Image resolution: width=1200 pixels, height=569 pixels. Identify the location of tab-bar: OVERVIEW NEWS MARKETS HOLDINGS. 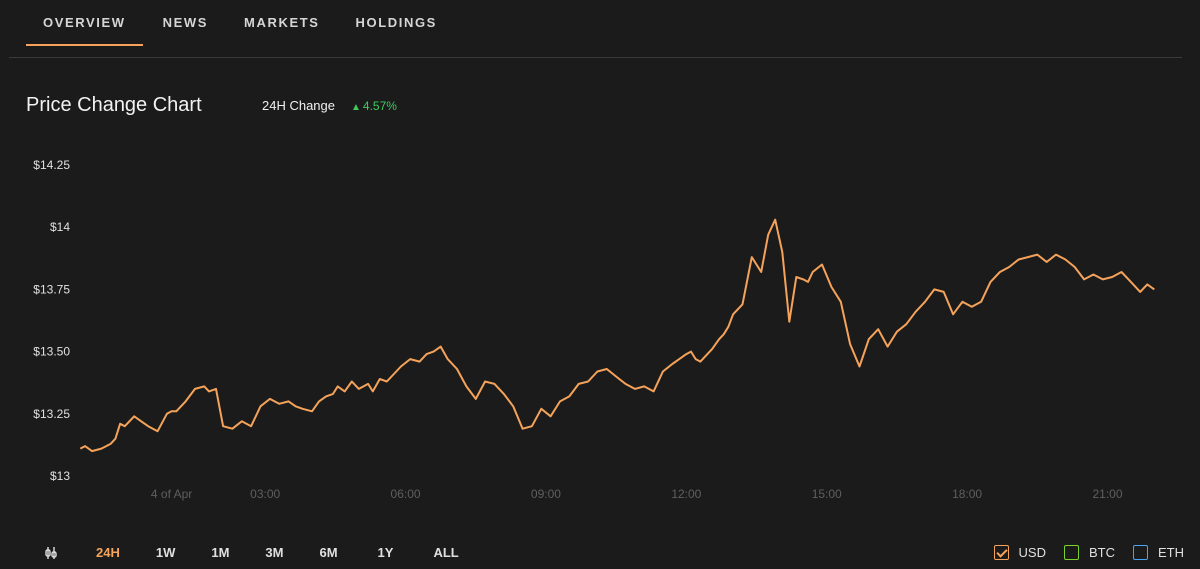
(249, 23).